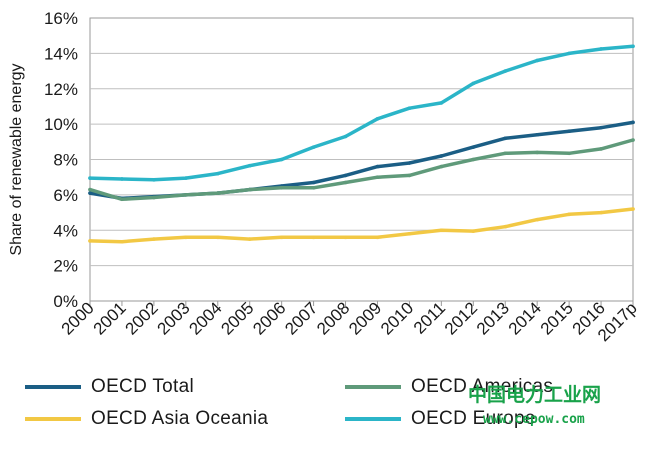 The height and width of the screenshot is (456, 650). What do you see at coordinates (333, 318) in the screenshot?
I see `x-tick-label: 2008` at bounding box center [333, 318].